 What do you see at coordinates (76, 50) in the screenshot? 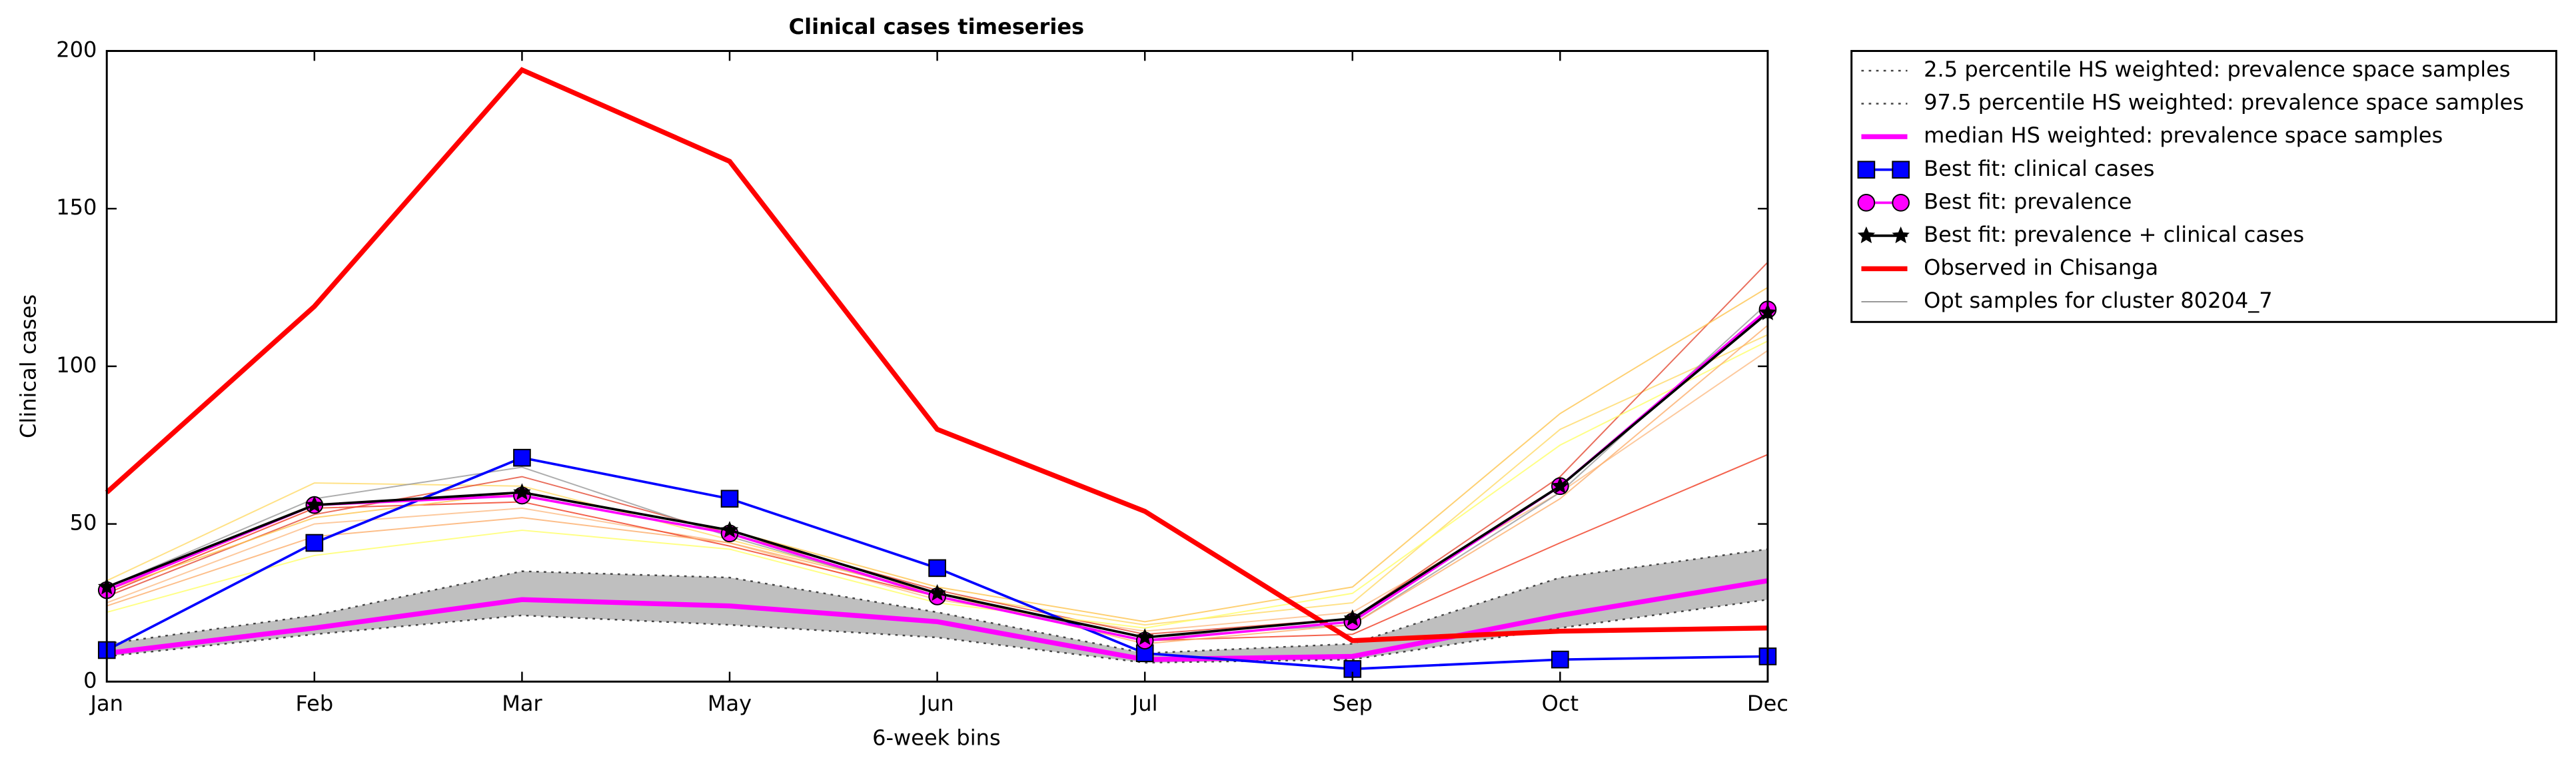
I see `y-tick-label: 200` at bounding box center [76, 50].